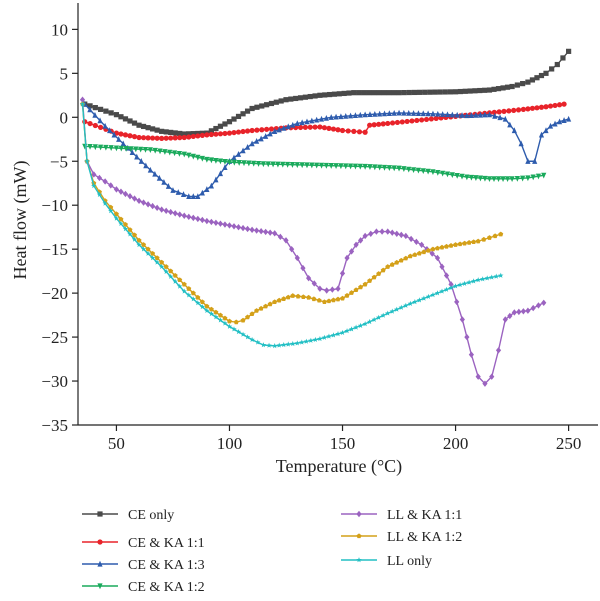  What do you see at coordinates (128, 515) in the screenshot?
I see `legend-item: CE only` at bounding box center [128, 515].